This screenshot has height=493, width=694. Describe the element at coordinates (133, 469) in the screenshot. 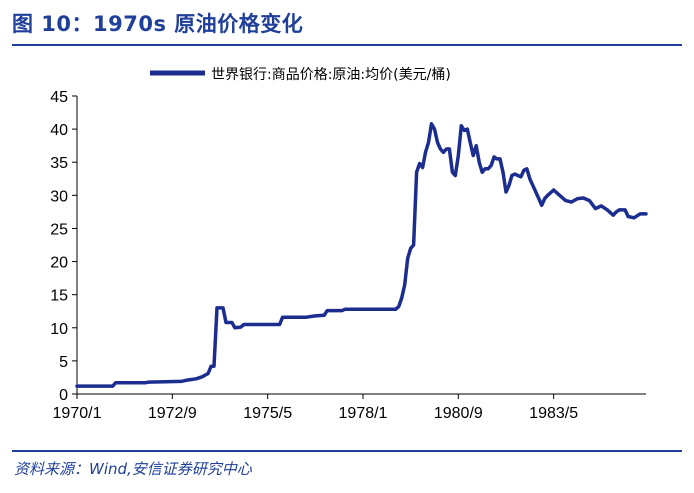

I see `source-note: 资料来源：Wind,安信证券研究中心` at that location.